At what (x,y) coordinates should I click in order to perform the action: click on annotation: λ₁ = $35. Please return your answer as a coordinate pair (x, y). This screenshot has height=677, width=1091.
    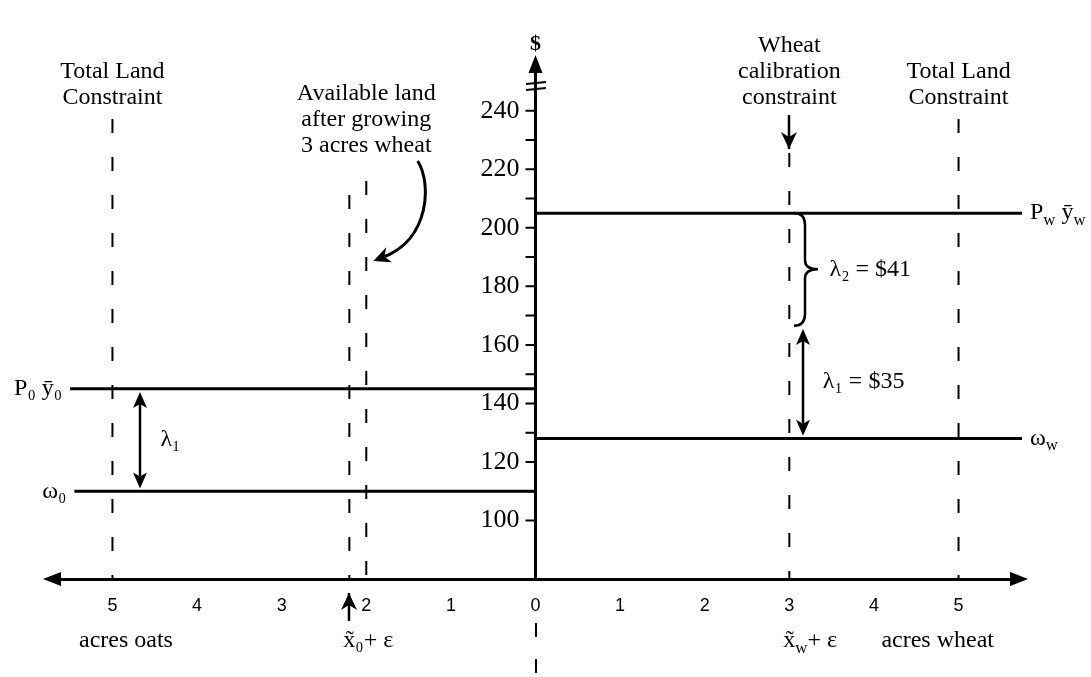
    Looking at the image, I should click on (863, 380).